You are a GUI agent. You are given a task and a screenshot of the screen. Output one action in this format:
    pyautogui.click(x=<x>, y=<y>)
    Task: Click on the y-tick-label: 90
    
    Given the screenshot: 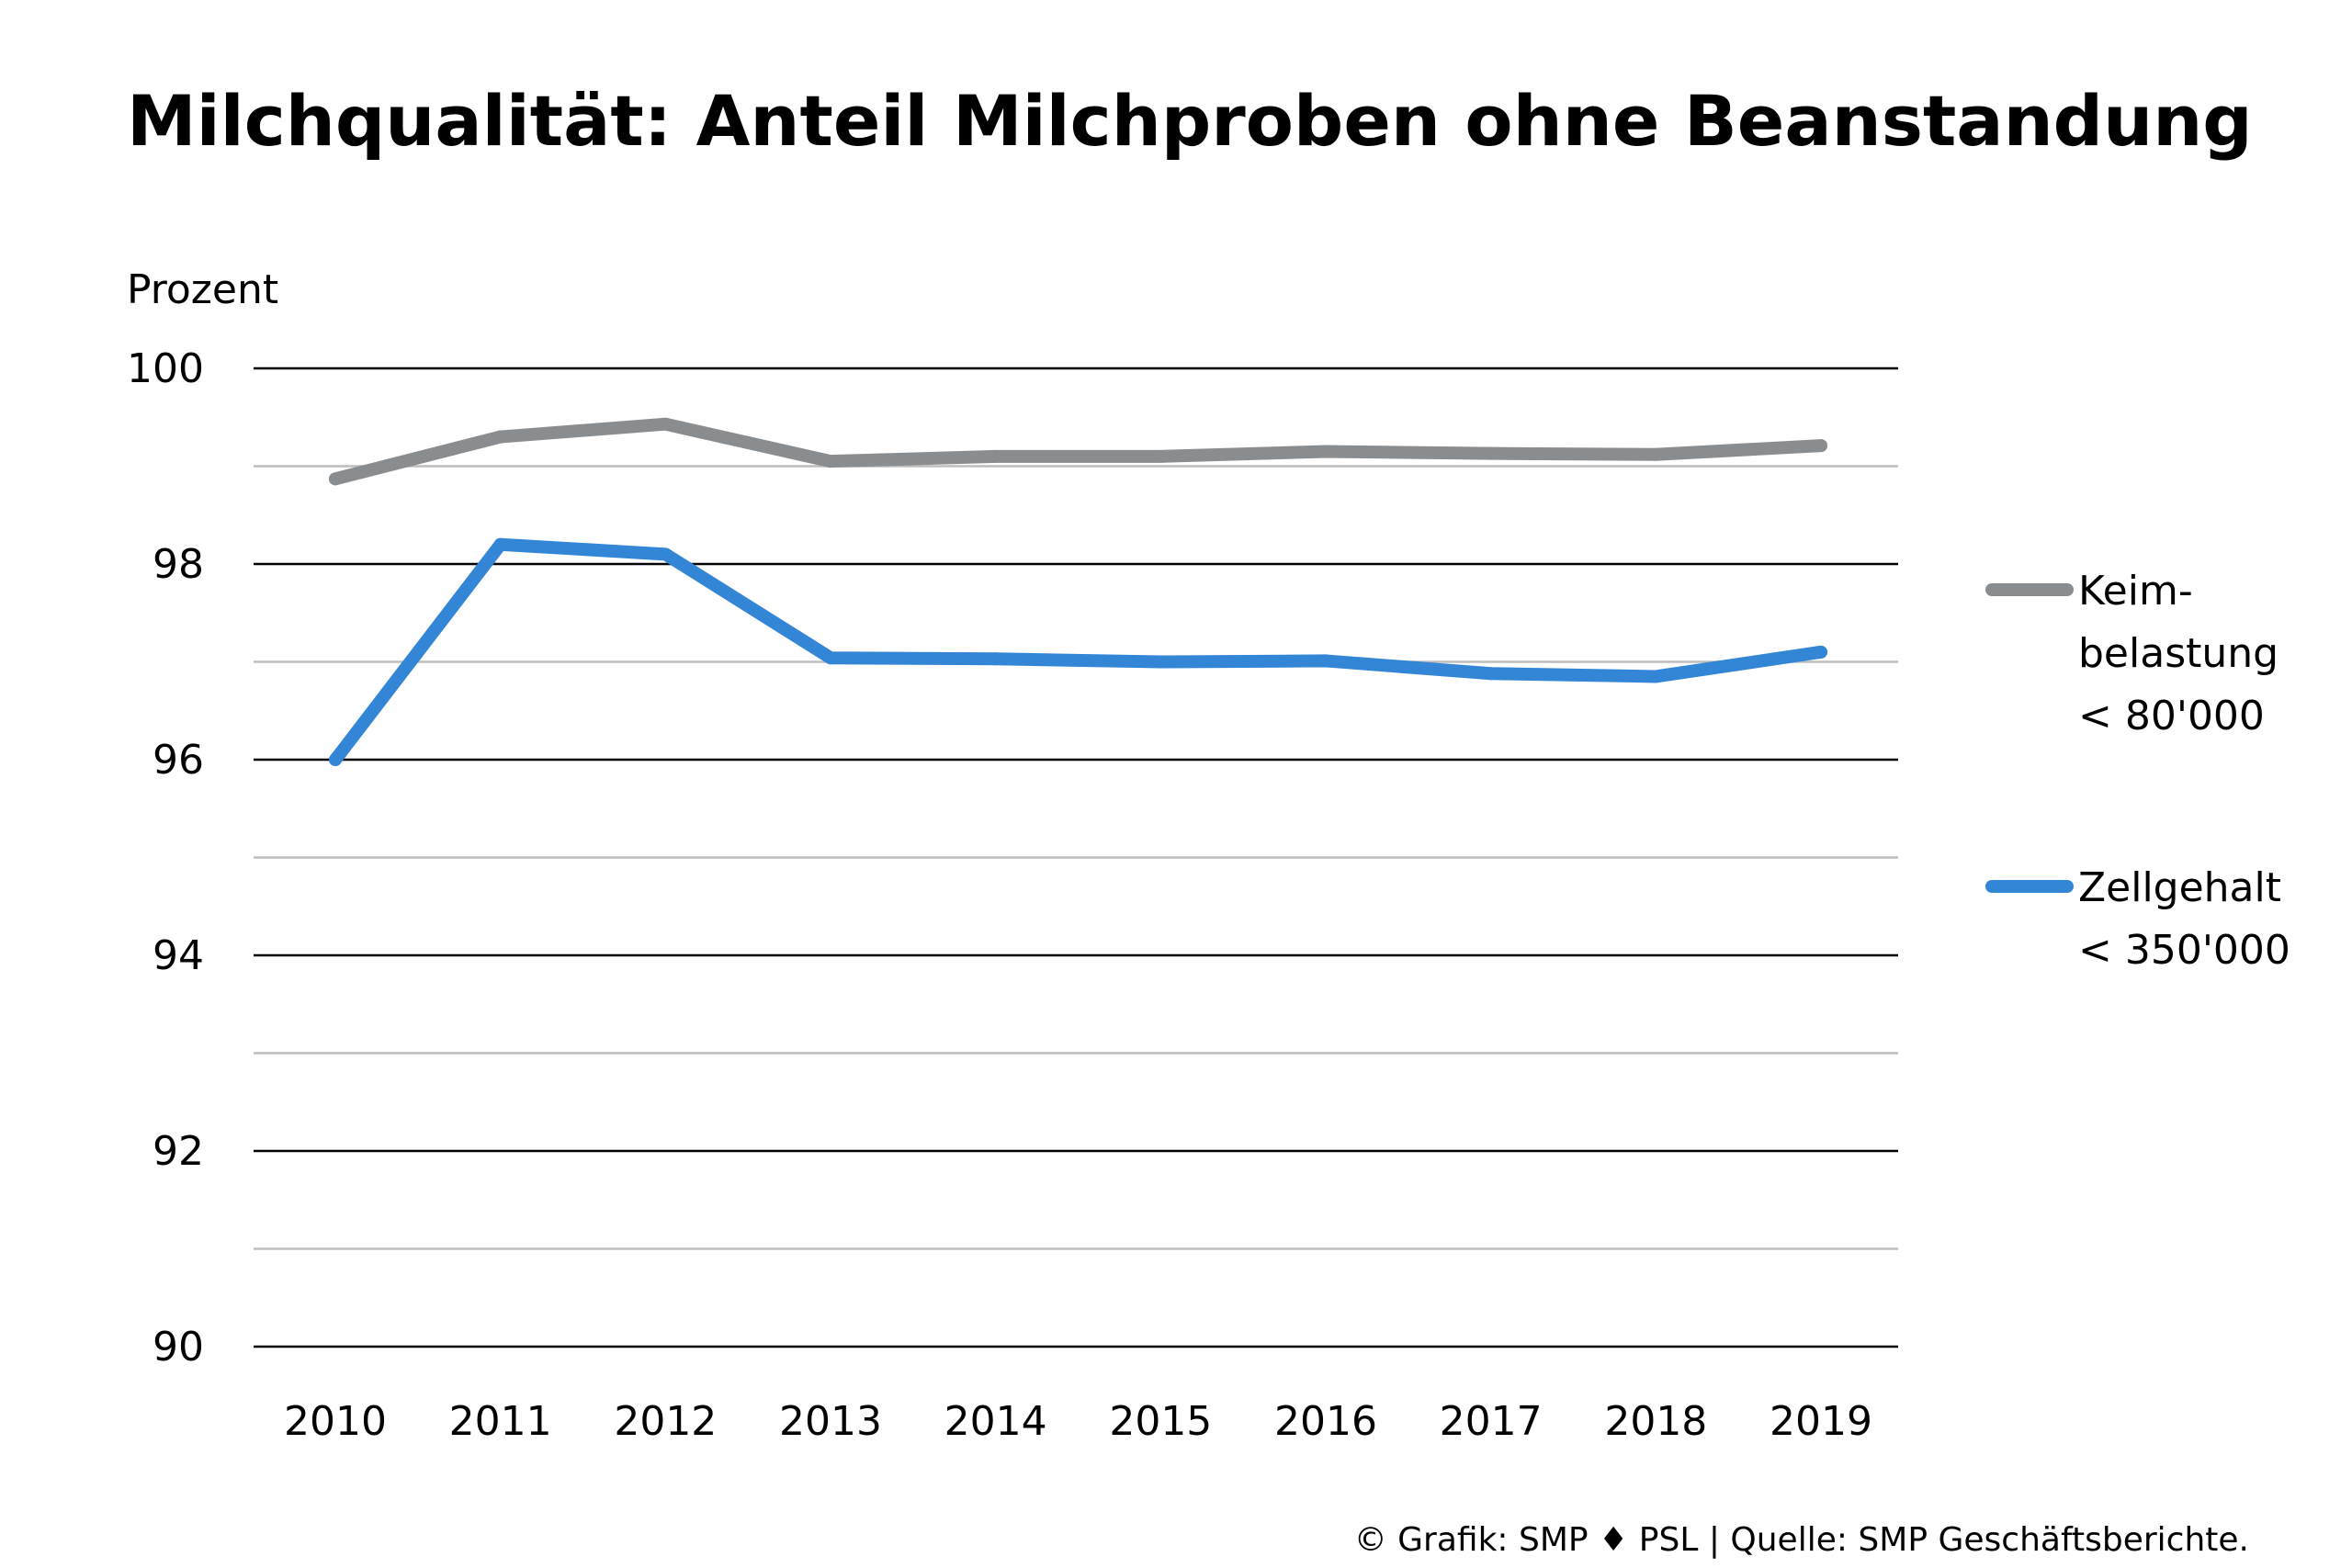 What is the action you would take?
    pyautogui.click(x=178, y=1347)
    